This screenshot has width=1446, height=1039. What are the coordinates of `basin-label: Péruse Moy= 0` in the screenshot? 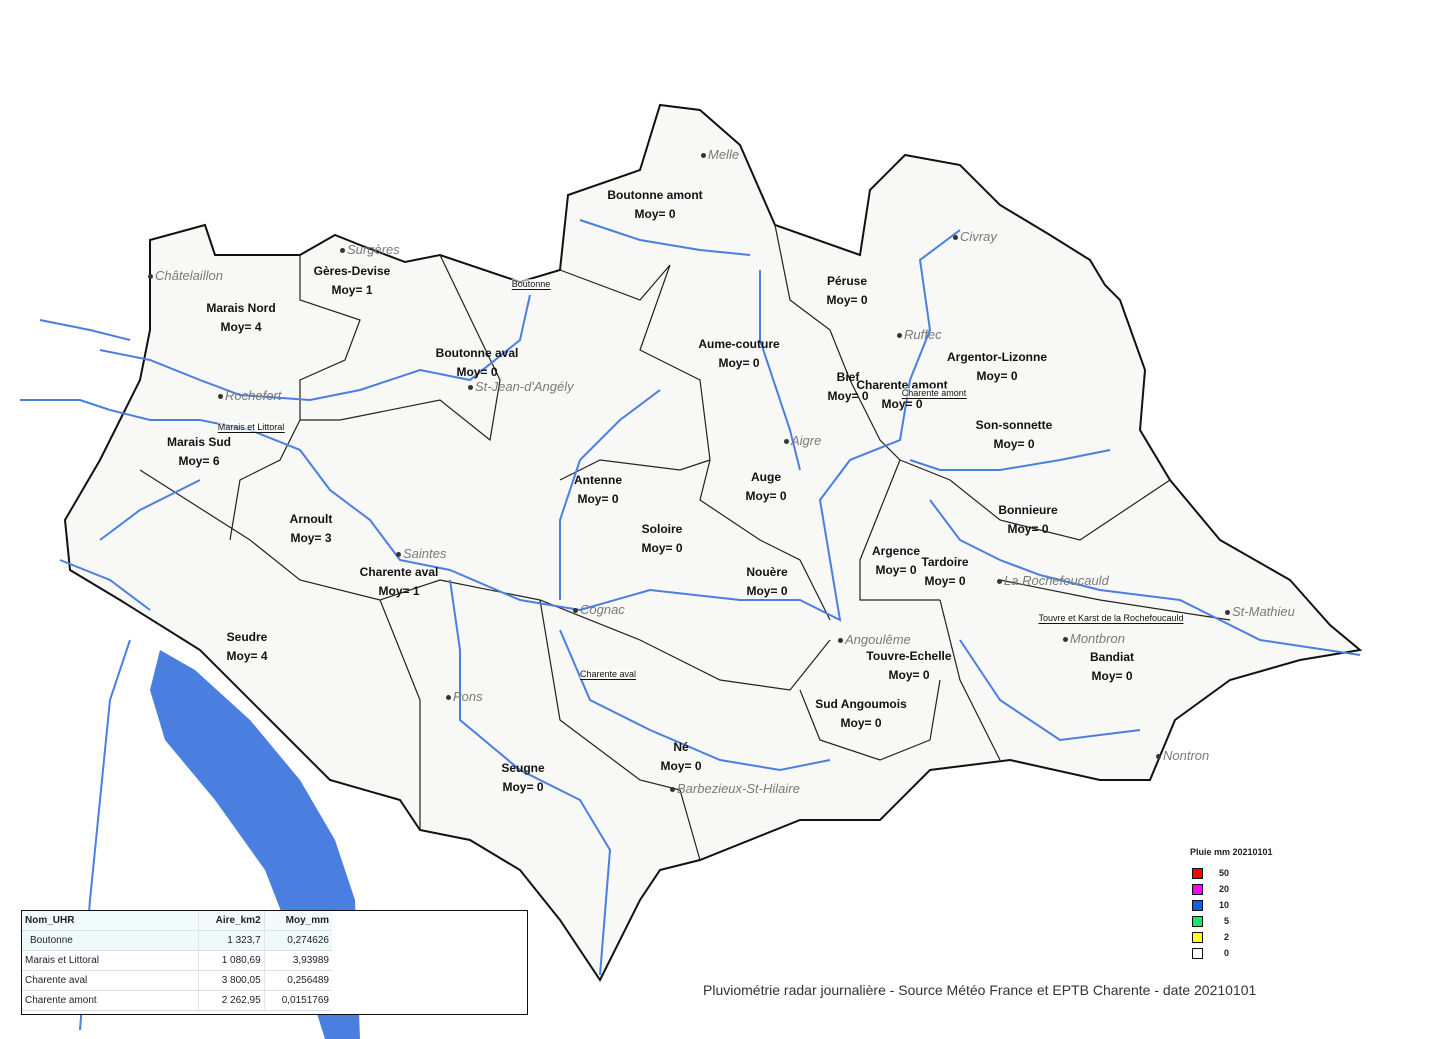 It's located at (846, 291).